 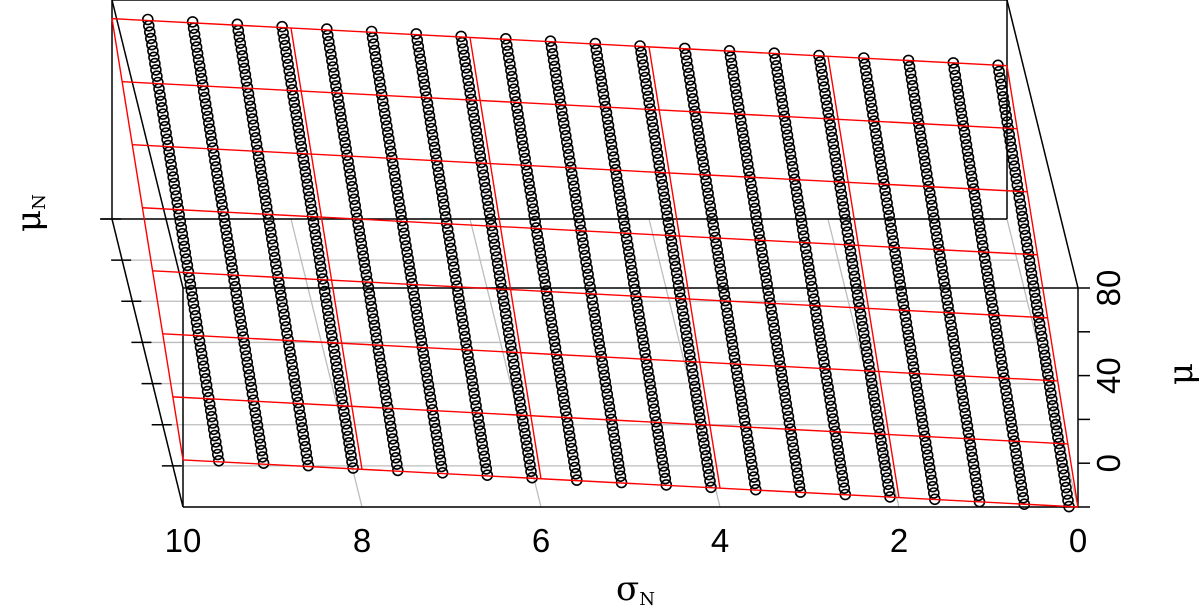 What do you see at coordinates (899, 540) in the screenshot?
I see `x-tick-label: 2` at bounding box center [899, 540].